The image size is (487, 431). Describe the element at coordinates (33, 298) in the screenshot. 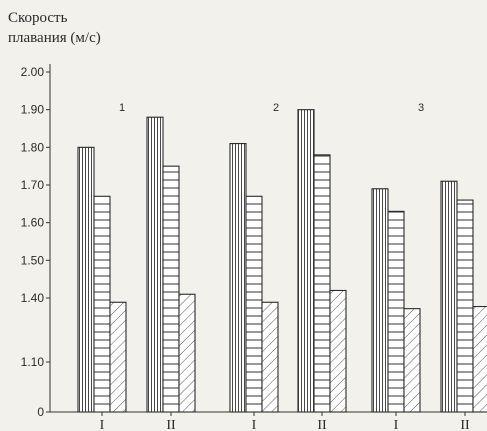

I see `y-tick-label: 1.40` at that location.